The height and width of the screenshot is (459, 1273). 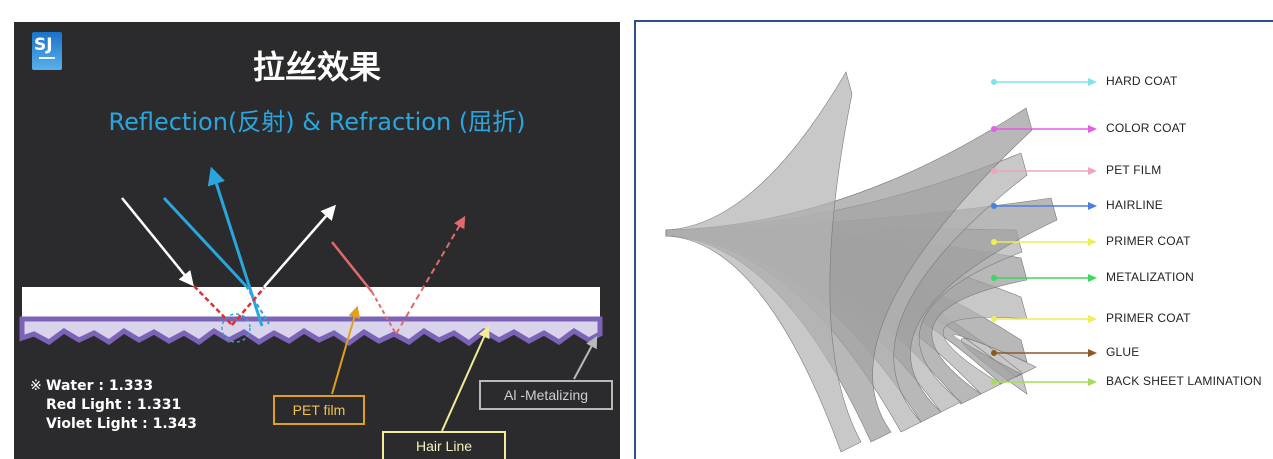 I want to click on pet-film-label: PET film, so click(x=319, y=410).